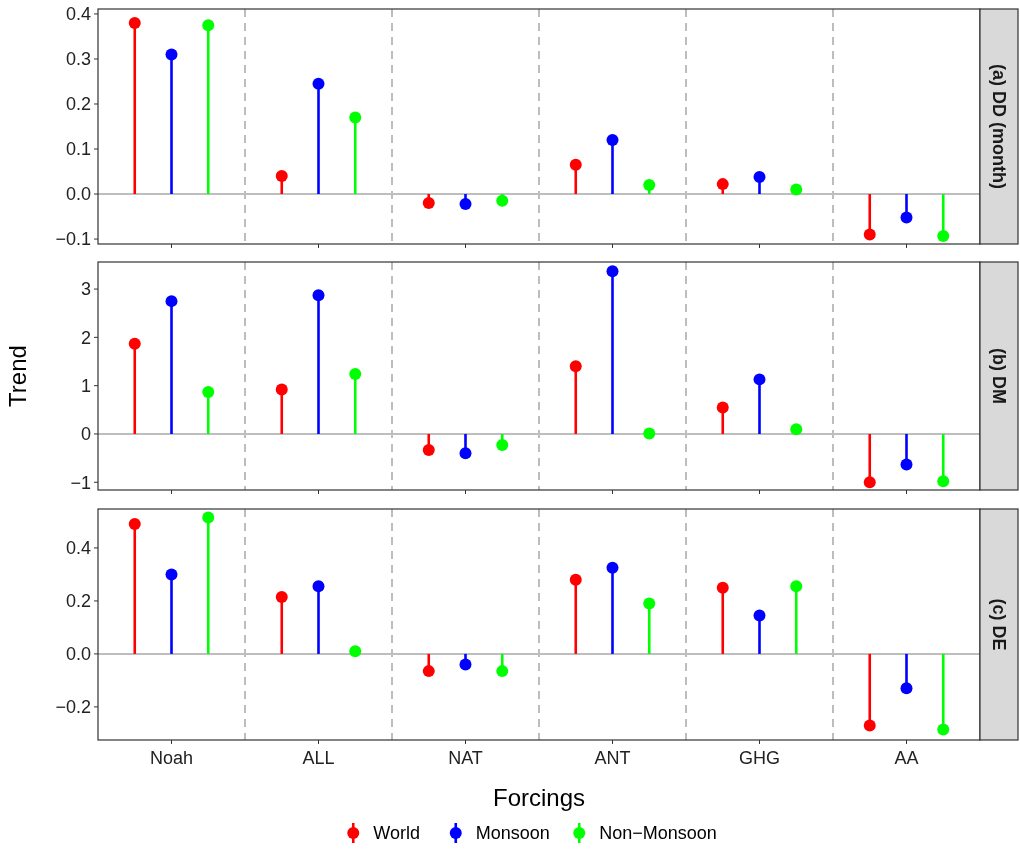 This screenshot has width=1020, height=850. I want to click on y-tick-label: −0.2, so click(73, 707).